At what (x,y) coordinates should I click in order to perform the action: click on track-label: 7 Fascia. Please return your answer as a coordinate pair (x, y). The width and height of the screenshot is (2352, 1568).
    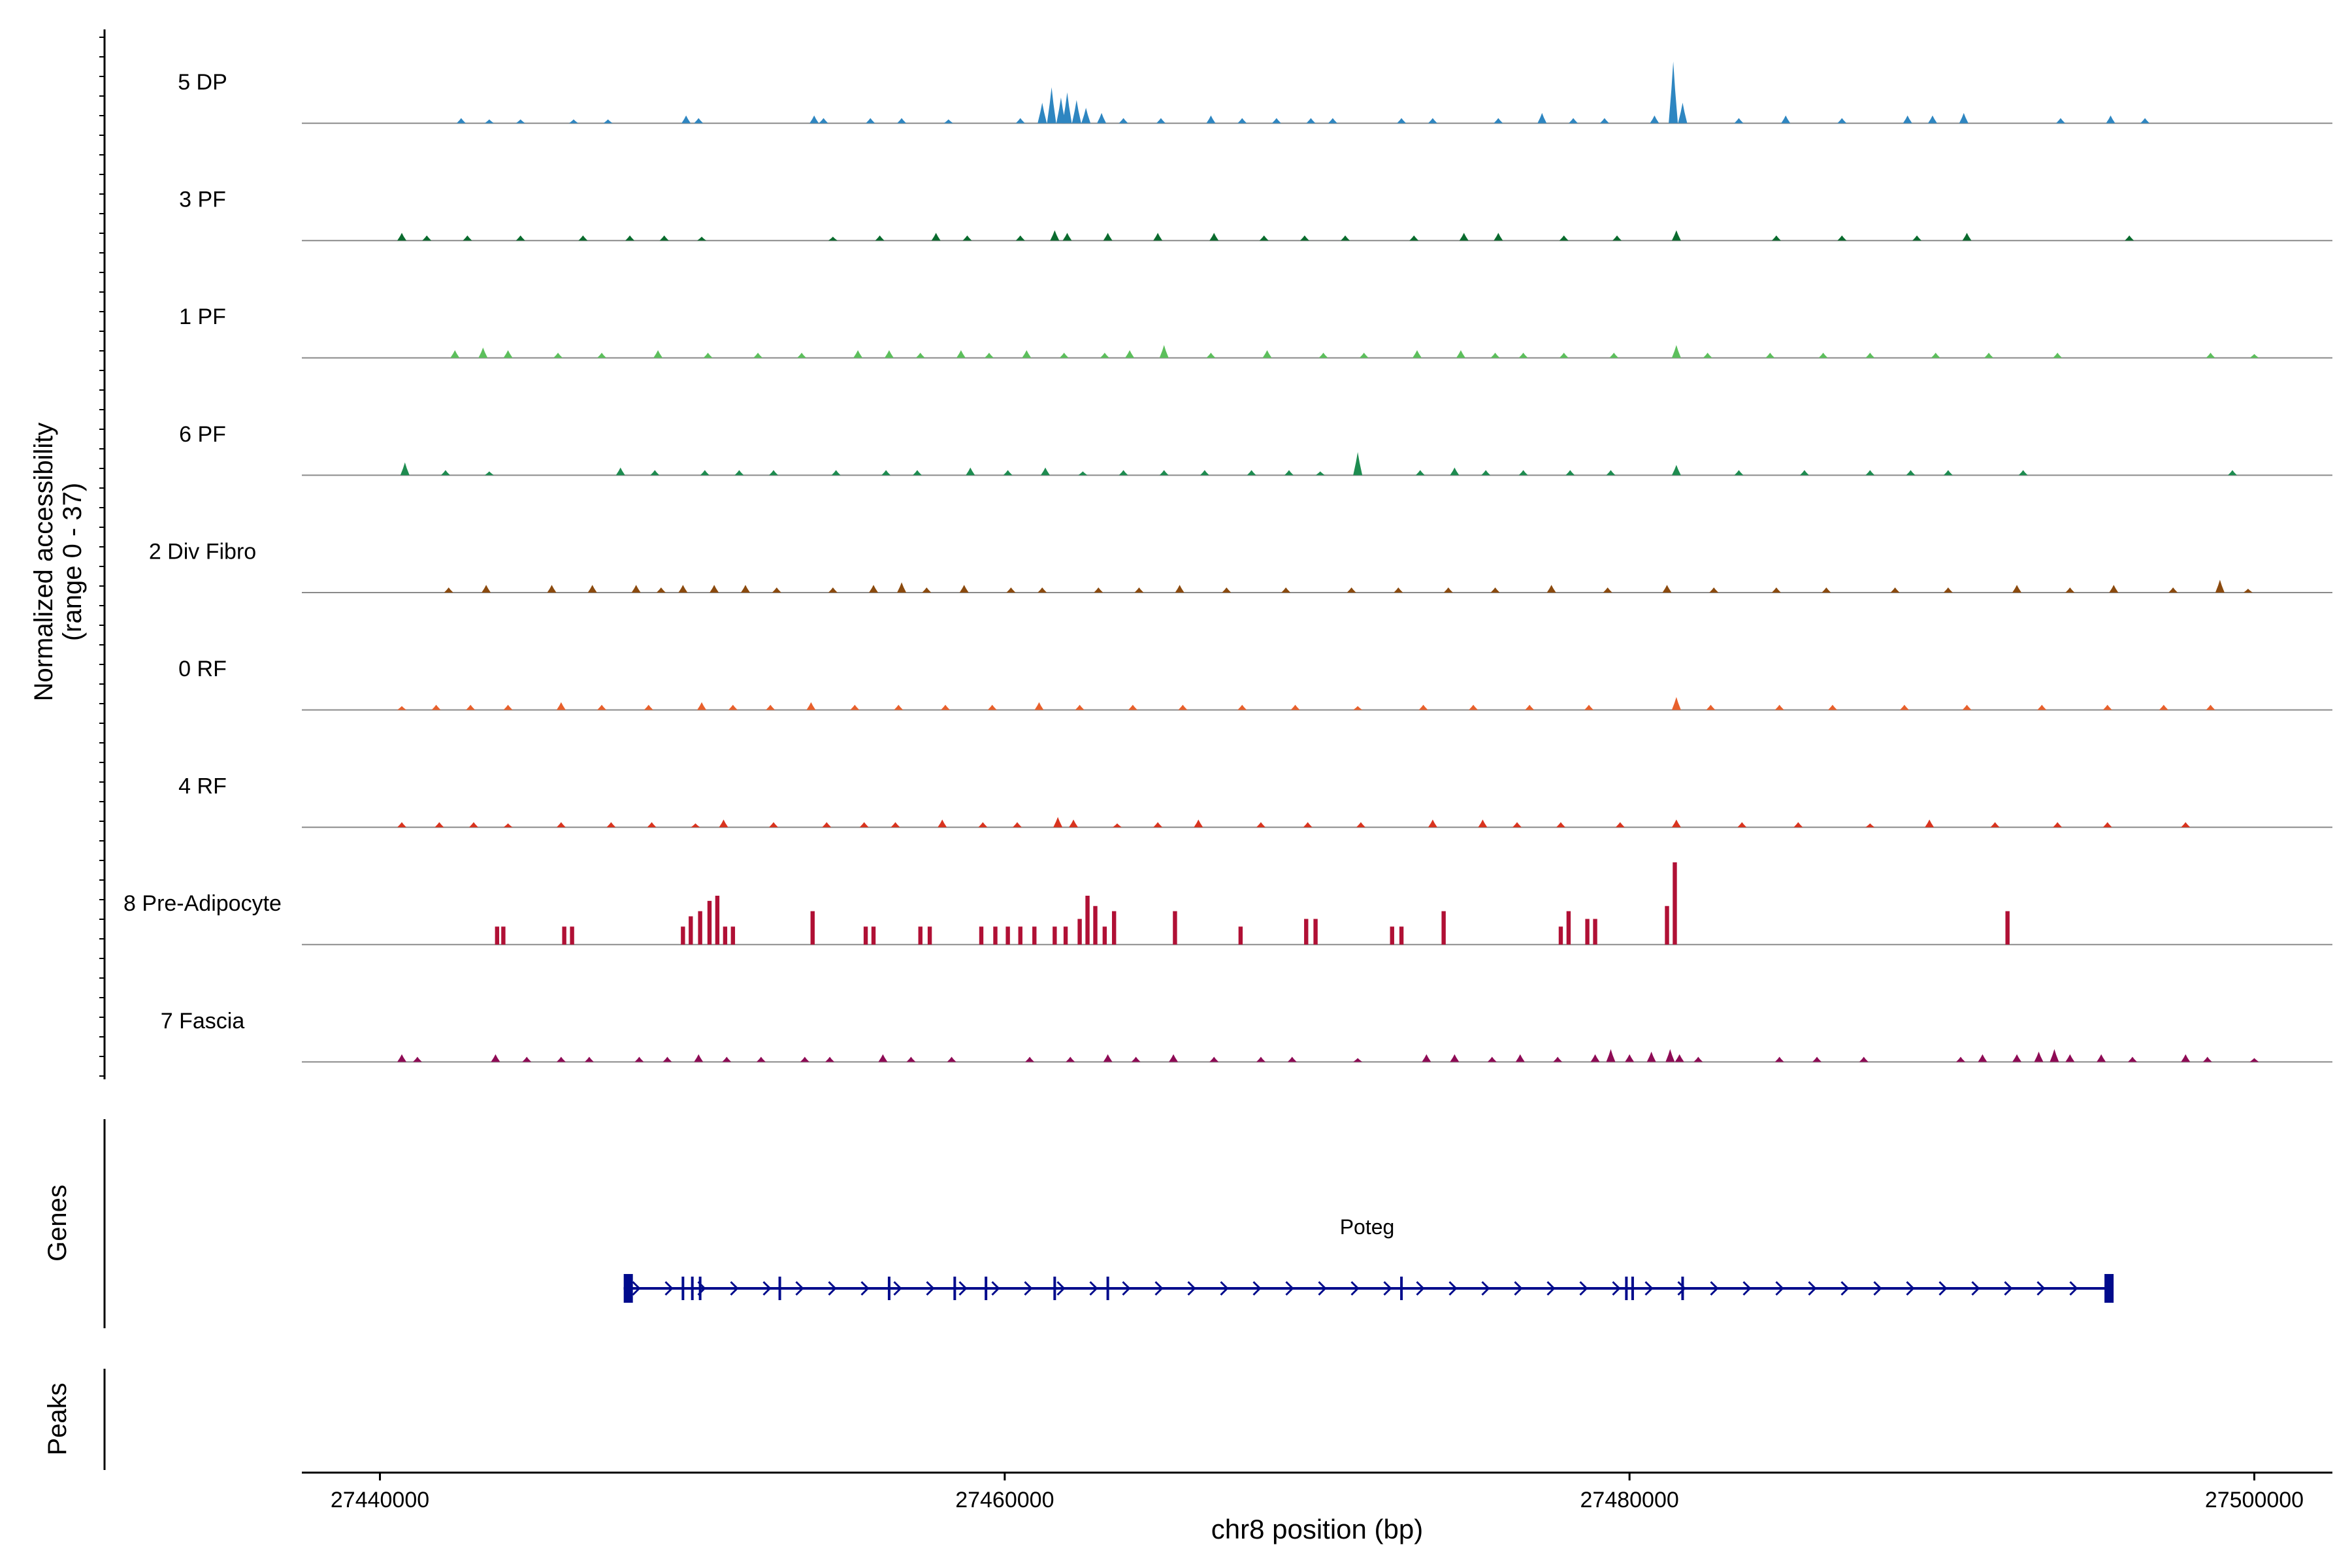
    Looking at the image, I should click on (203, 1021).